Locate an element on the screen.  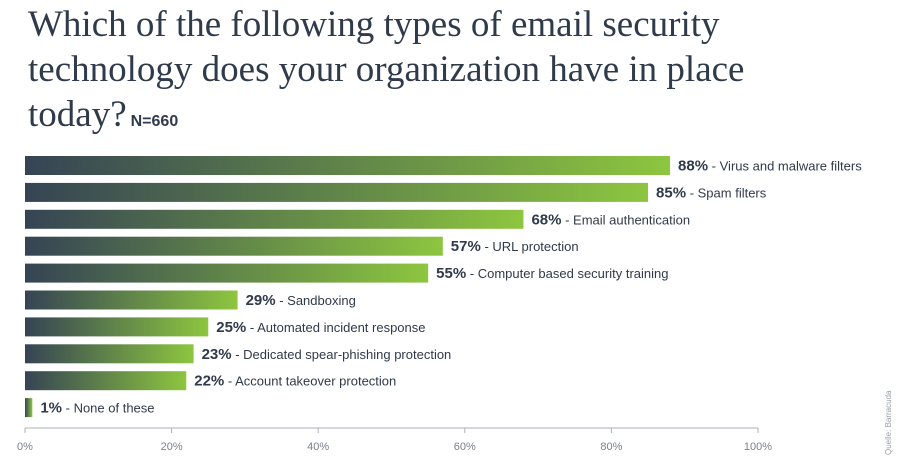
value-label: 29% is located at coordinates (261, 300).